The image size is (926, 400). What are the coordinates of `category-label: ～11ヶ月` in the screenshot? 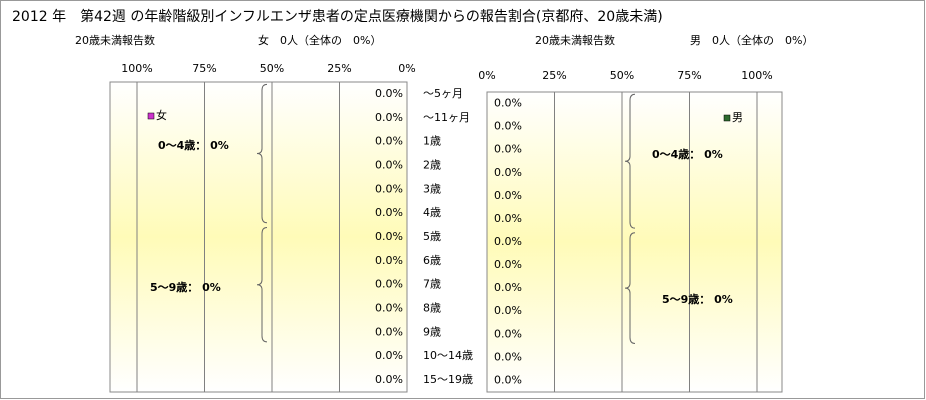 It's located at (446, 117).